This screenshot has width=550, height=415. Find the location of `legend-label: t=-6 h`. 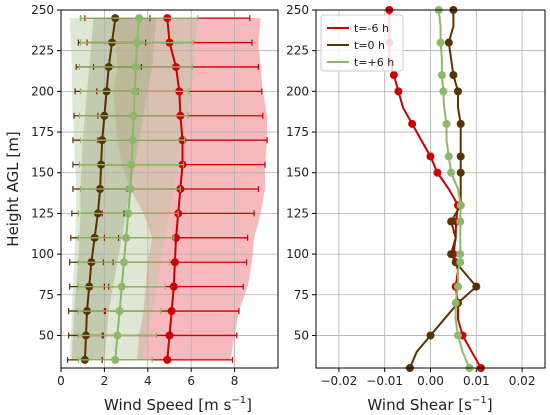

legend-label: t=-6 h is located at coordinates (371, 28).